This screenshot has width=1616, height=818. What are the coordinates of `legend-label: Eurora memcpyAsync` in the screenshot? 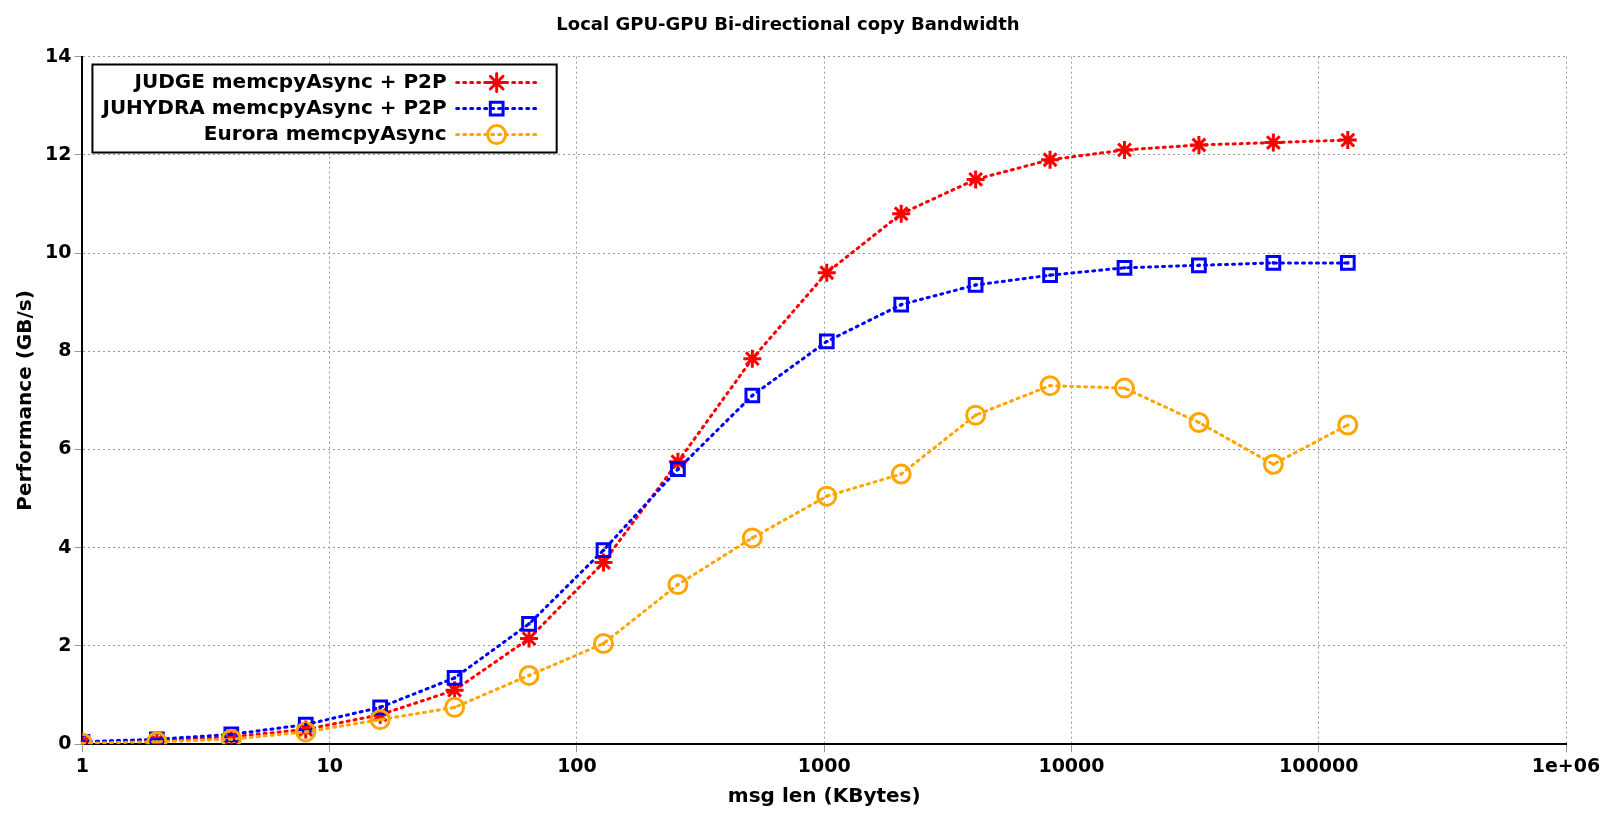 It's located at (325, 132).